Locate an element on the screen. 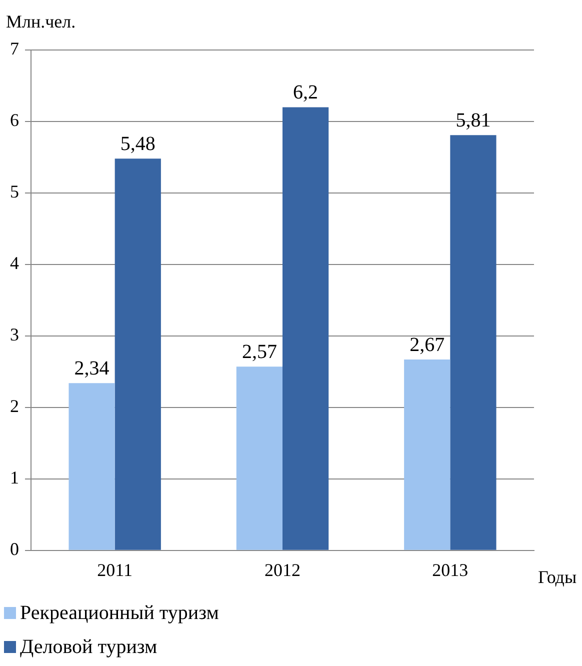  x-axis-title: Годы is located at coordinates (557, 577).